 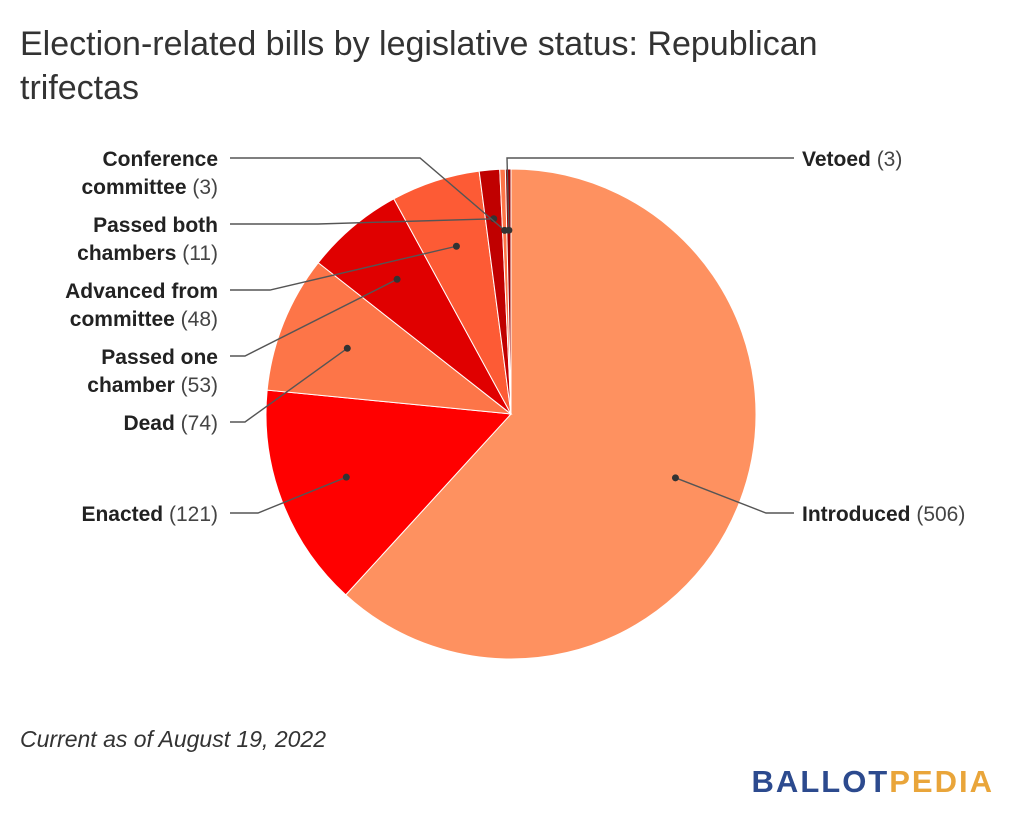 I want to click on slice-value: (121), so click(x=190, y=514).